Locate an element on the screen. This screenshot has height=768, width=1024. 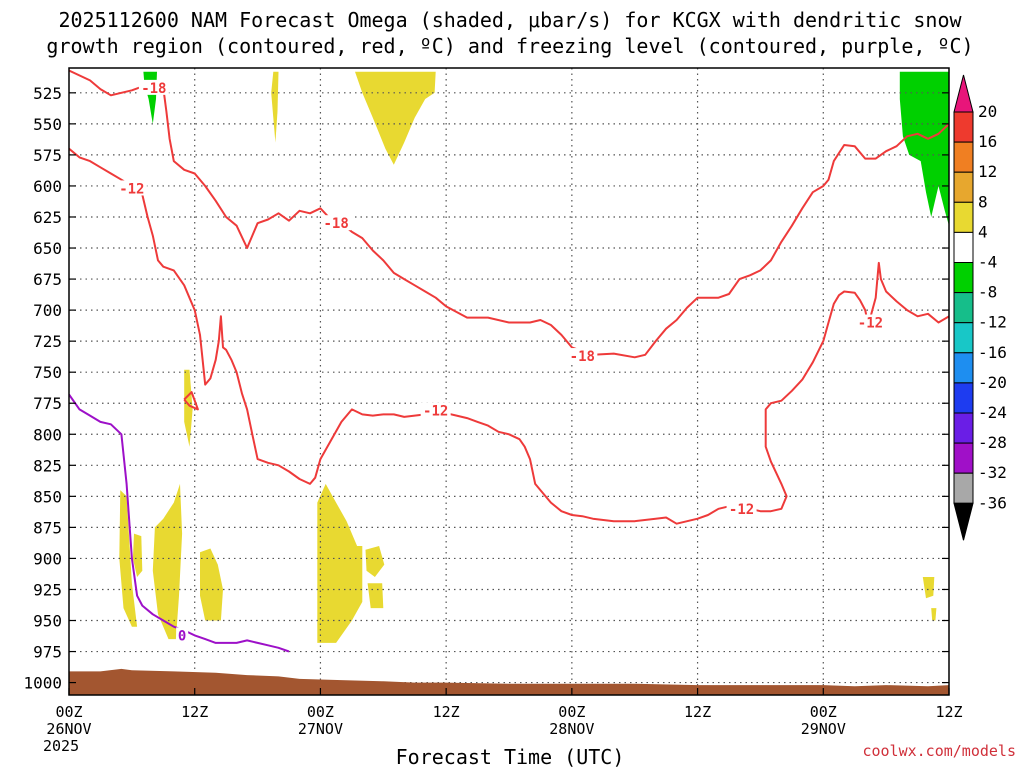
x-tick-label-48-1: 00Z is located at coordinates (571, 712).